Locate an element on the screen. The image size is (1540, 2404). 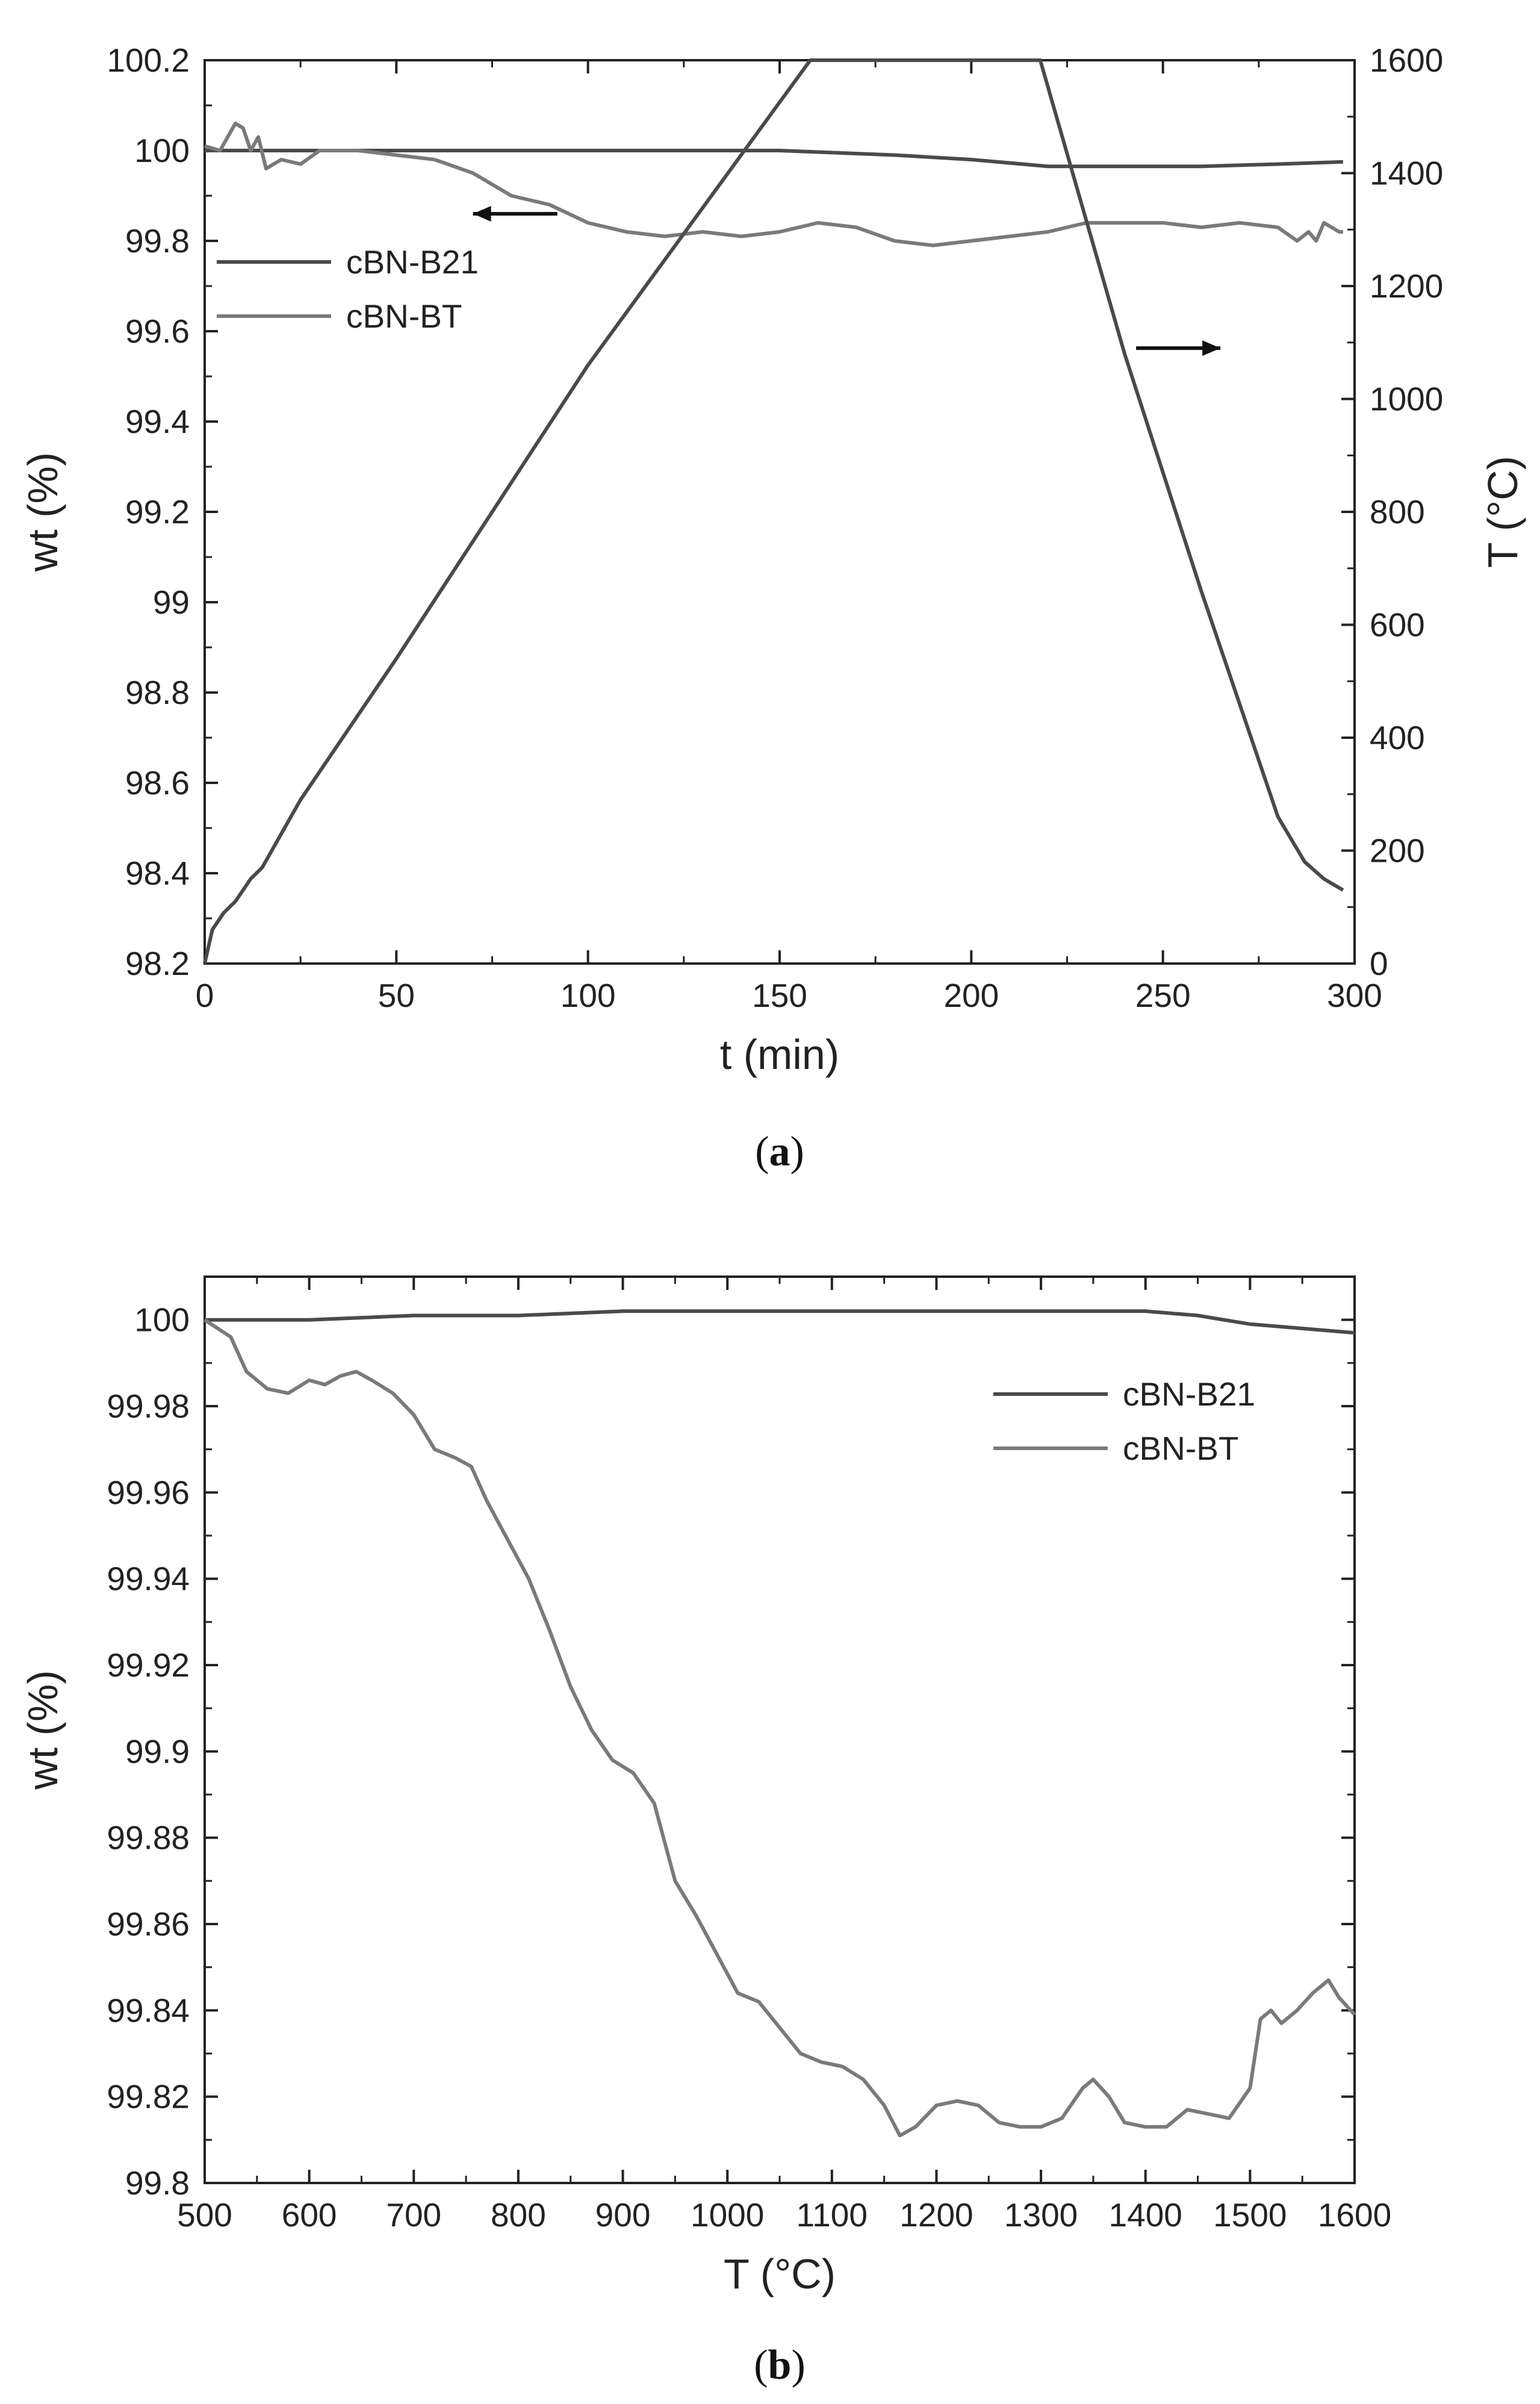
y2-tick-label: 1200 is located at coordinates (1406, 286).